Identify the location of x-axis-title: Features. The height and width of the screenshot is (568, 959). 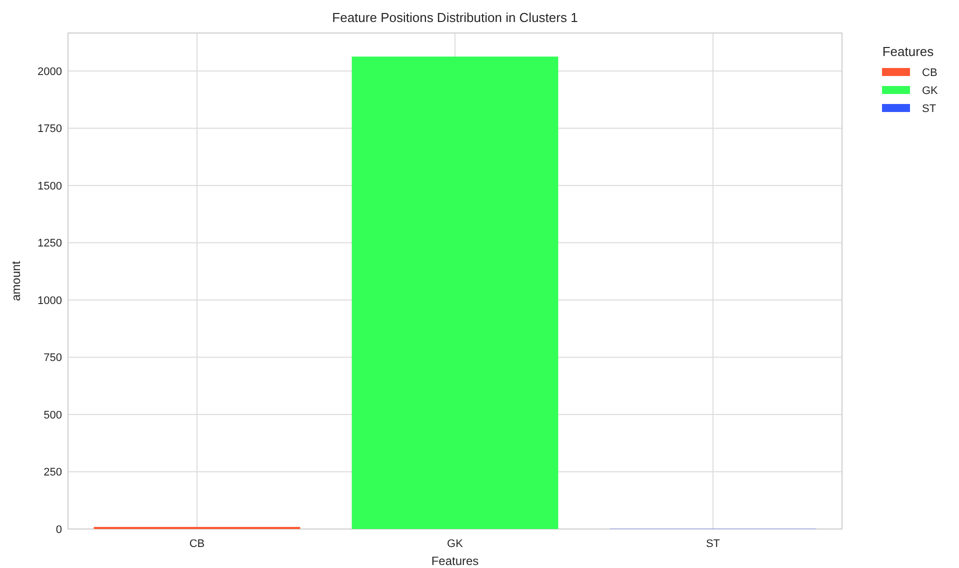
(455, 561).